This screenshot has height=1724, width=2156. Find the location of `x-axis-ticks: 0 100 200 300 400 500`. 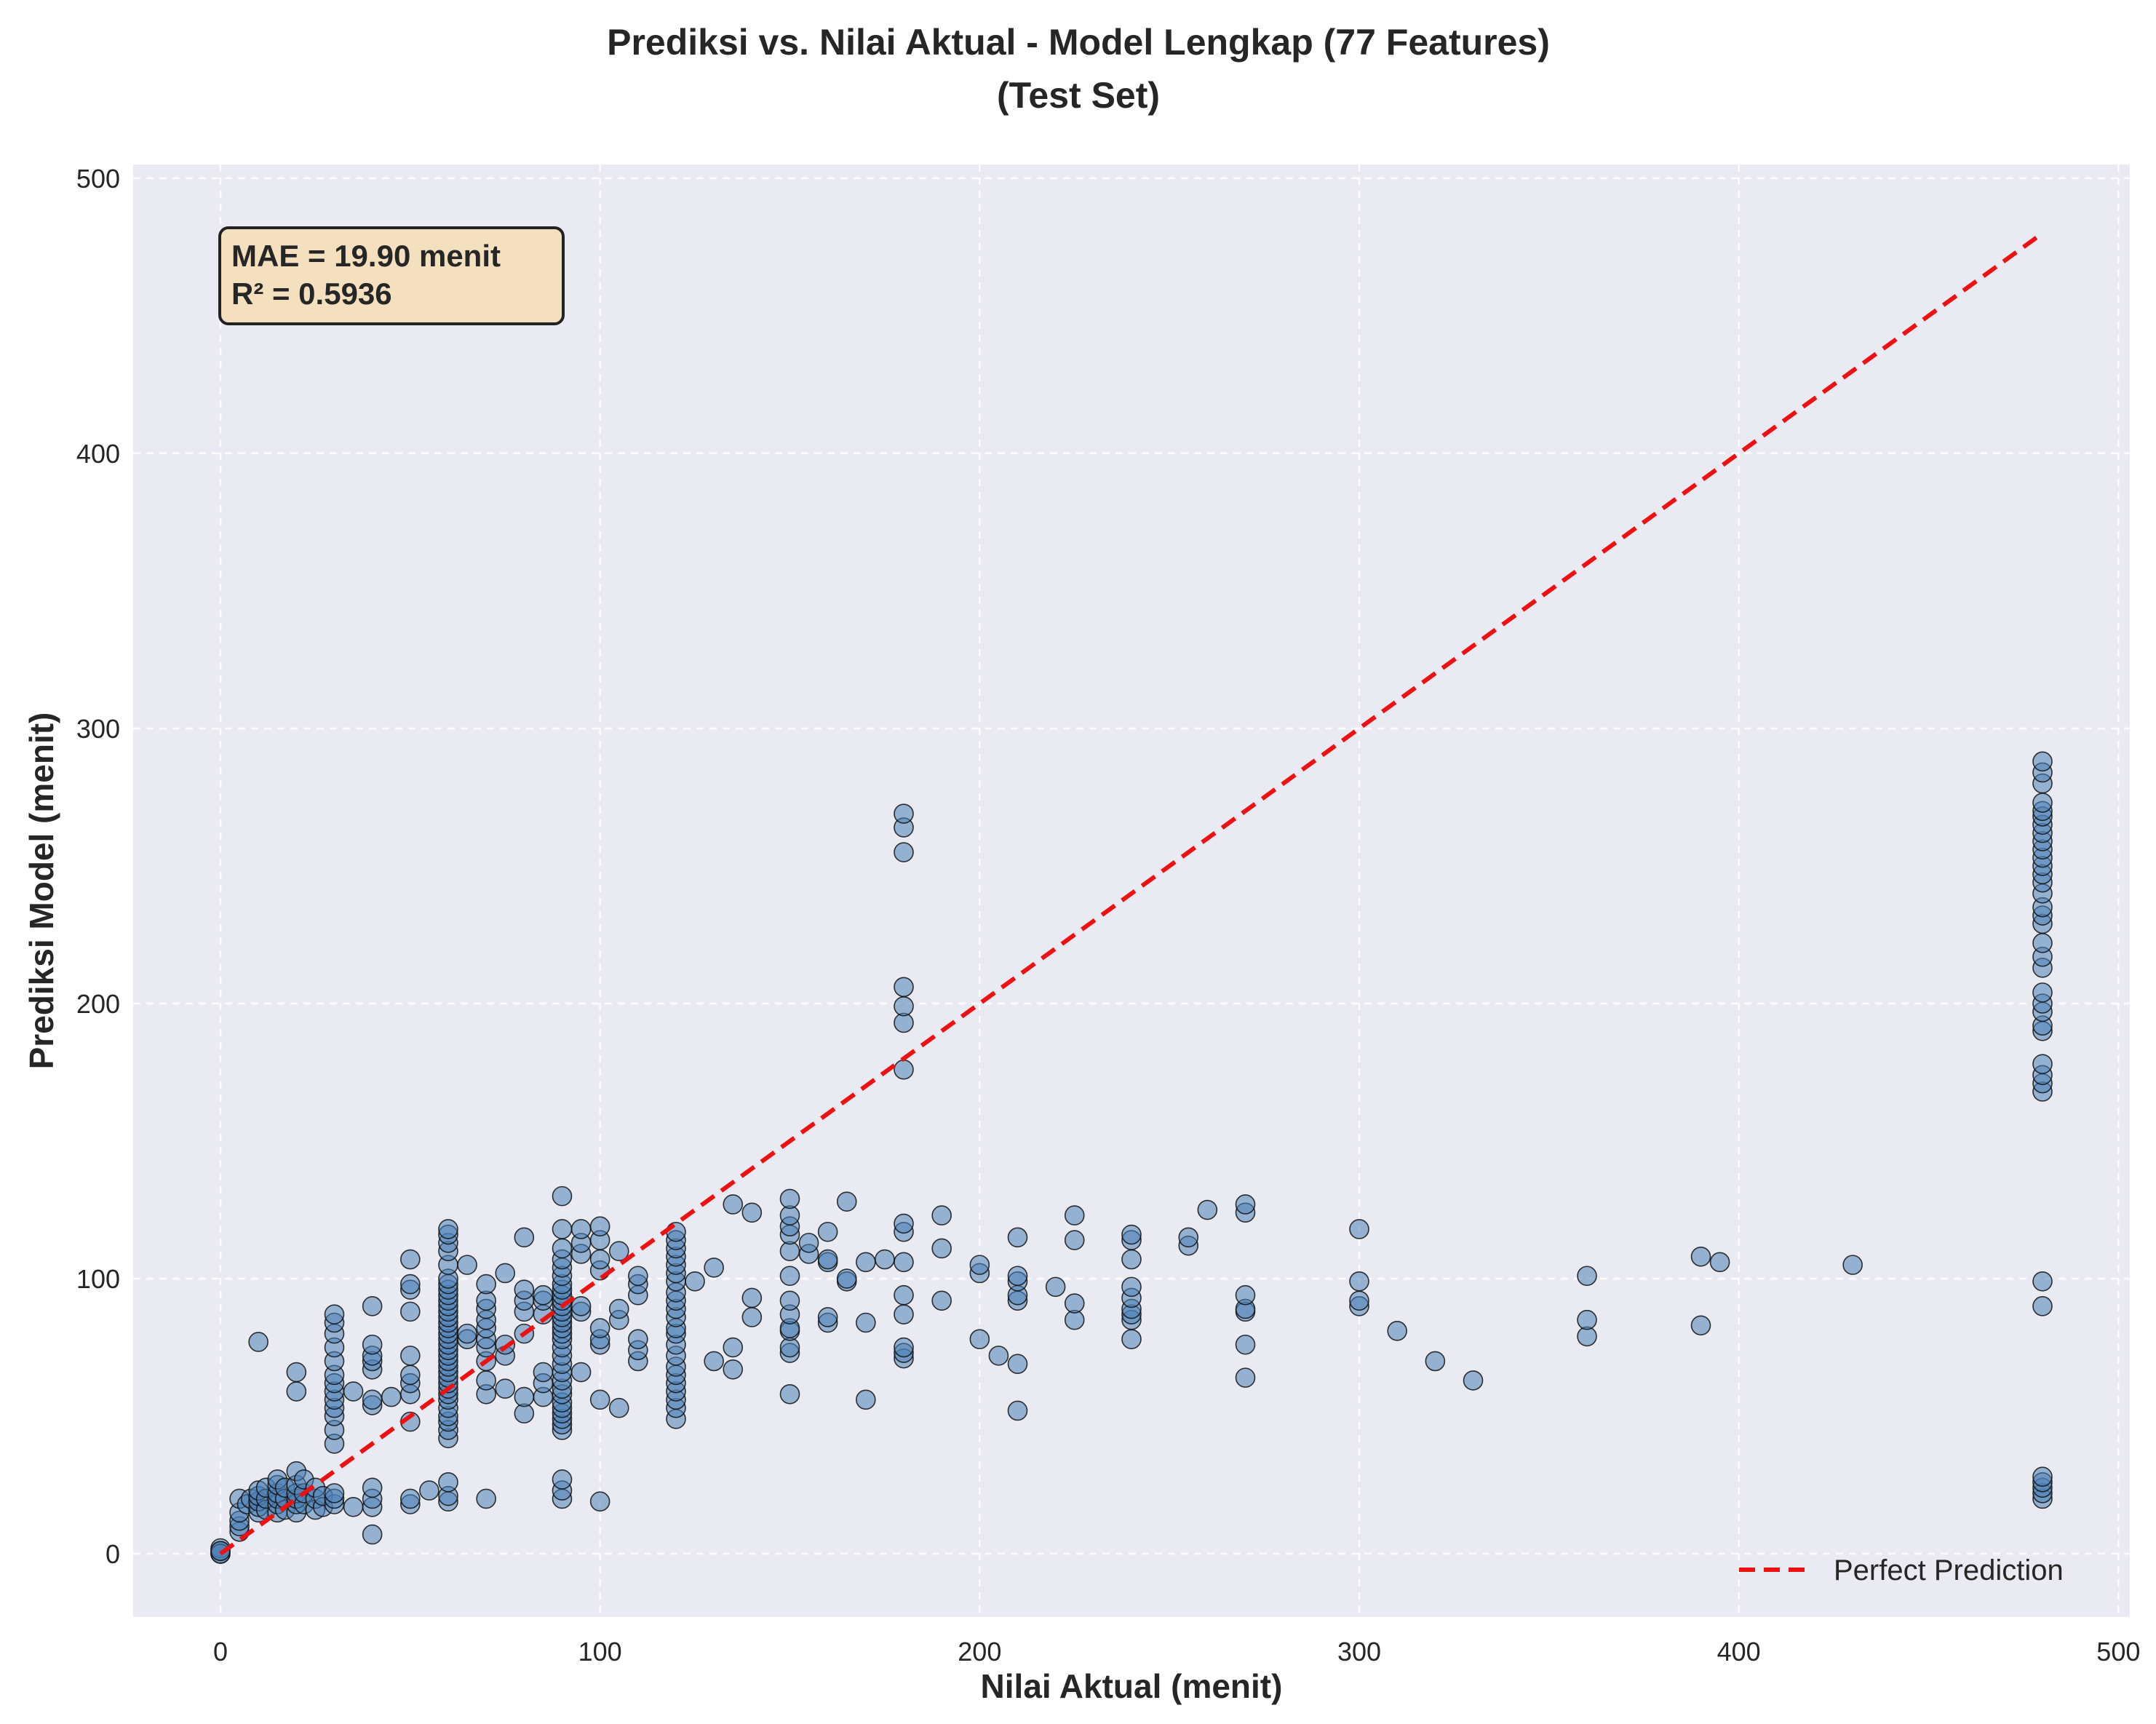

x-axis-ticks: 0 100 200 300 400 500 is located at coordinates (1176, 1652).